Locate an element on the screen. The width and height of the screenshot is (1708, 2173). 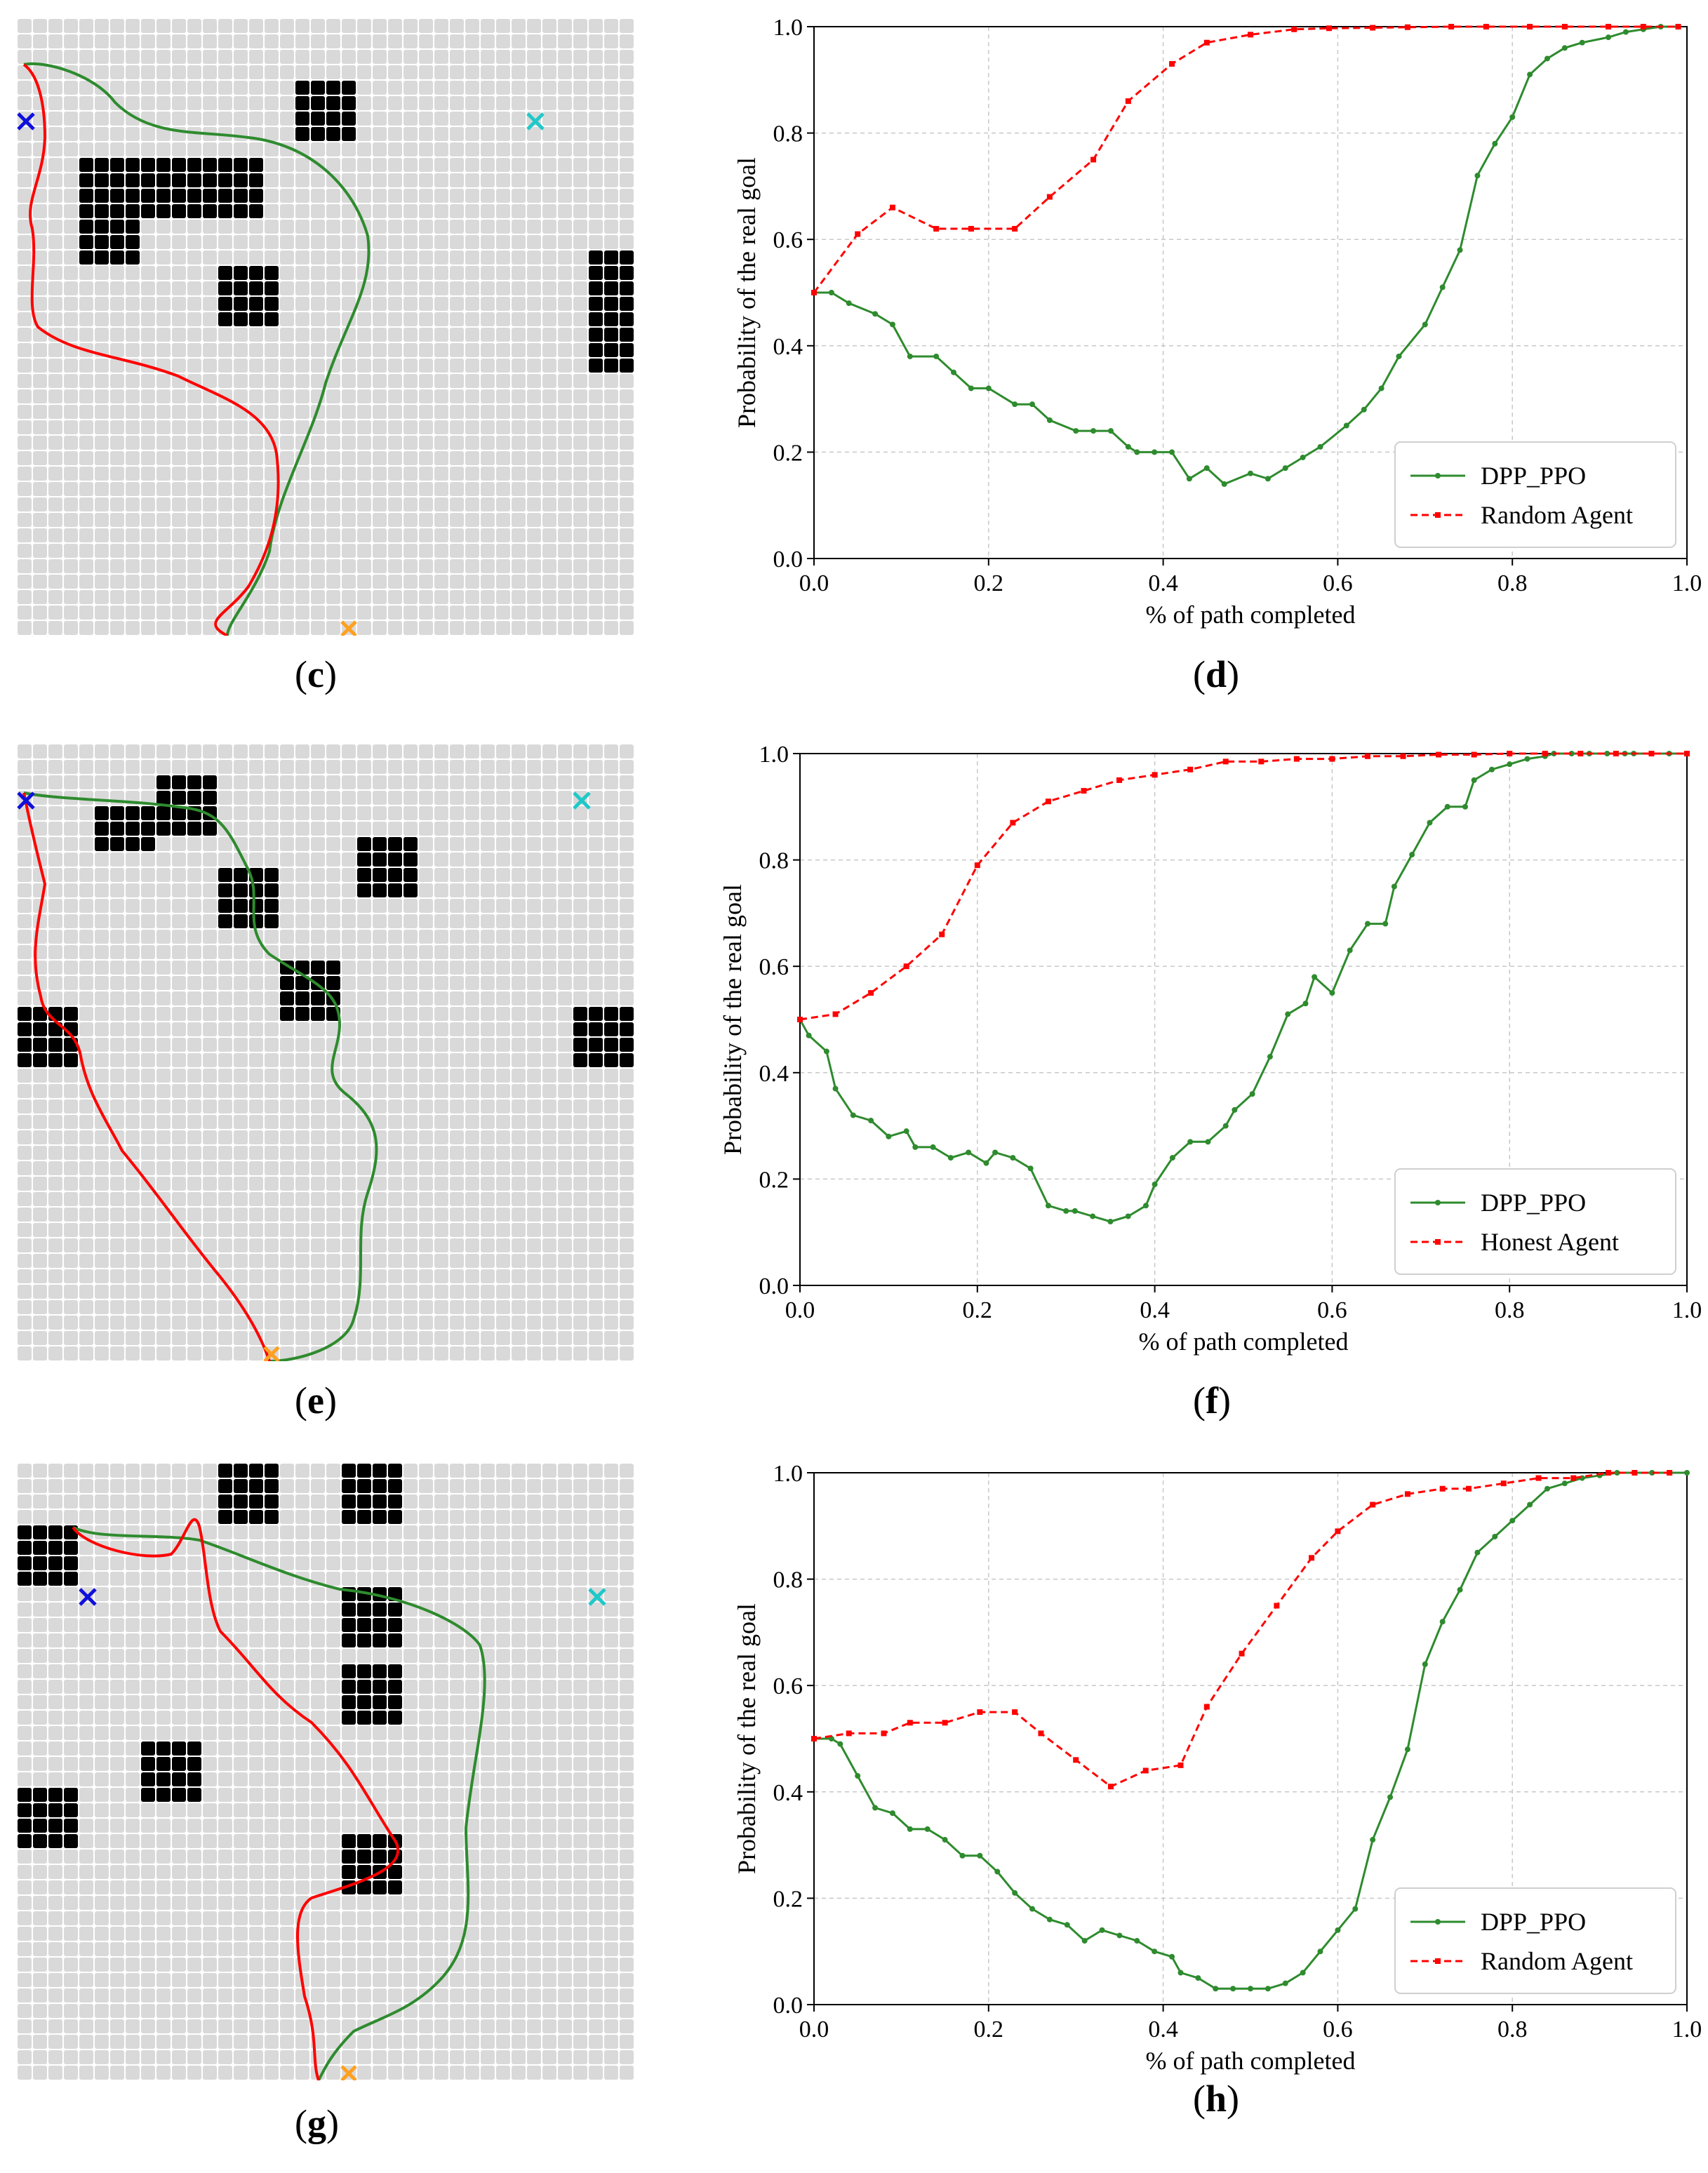
obstacles is located at coordinates (364, 227).